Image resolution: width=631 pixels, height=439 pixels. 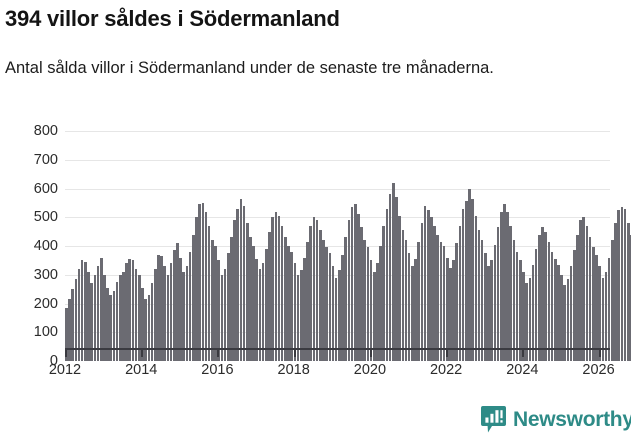 What do you see at coordinates (45, 246) in the screenshot?
I see `y-axis-tick-label: 400` at bounding box center [45, 246].